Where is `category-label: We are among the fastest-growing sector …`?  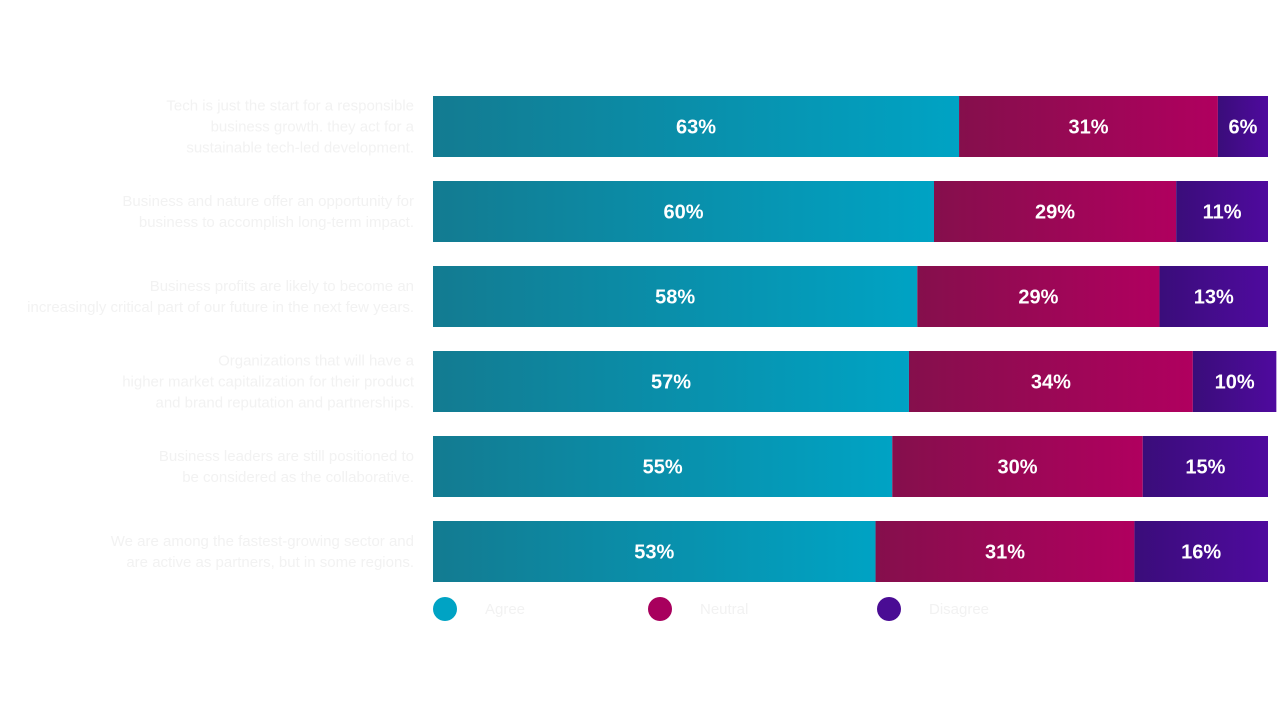 category-label: We are among the fastest-growing sector … is located at coordinates (262, 552).